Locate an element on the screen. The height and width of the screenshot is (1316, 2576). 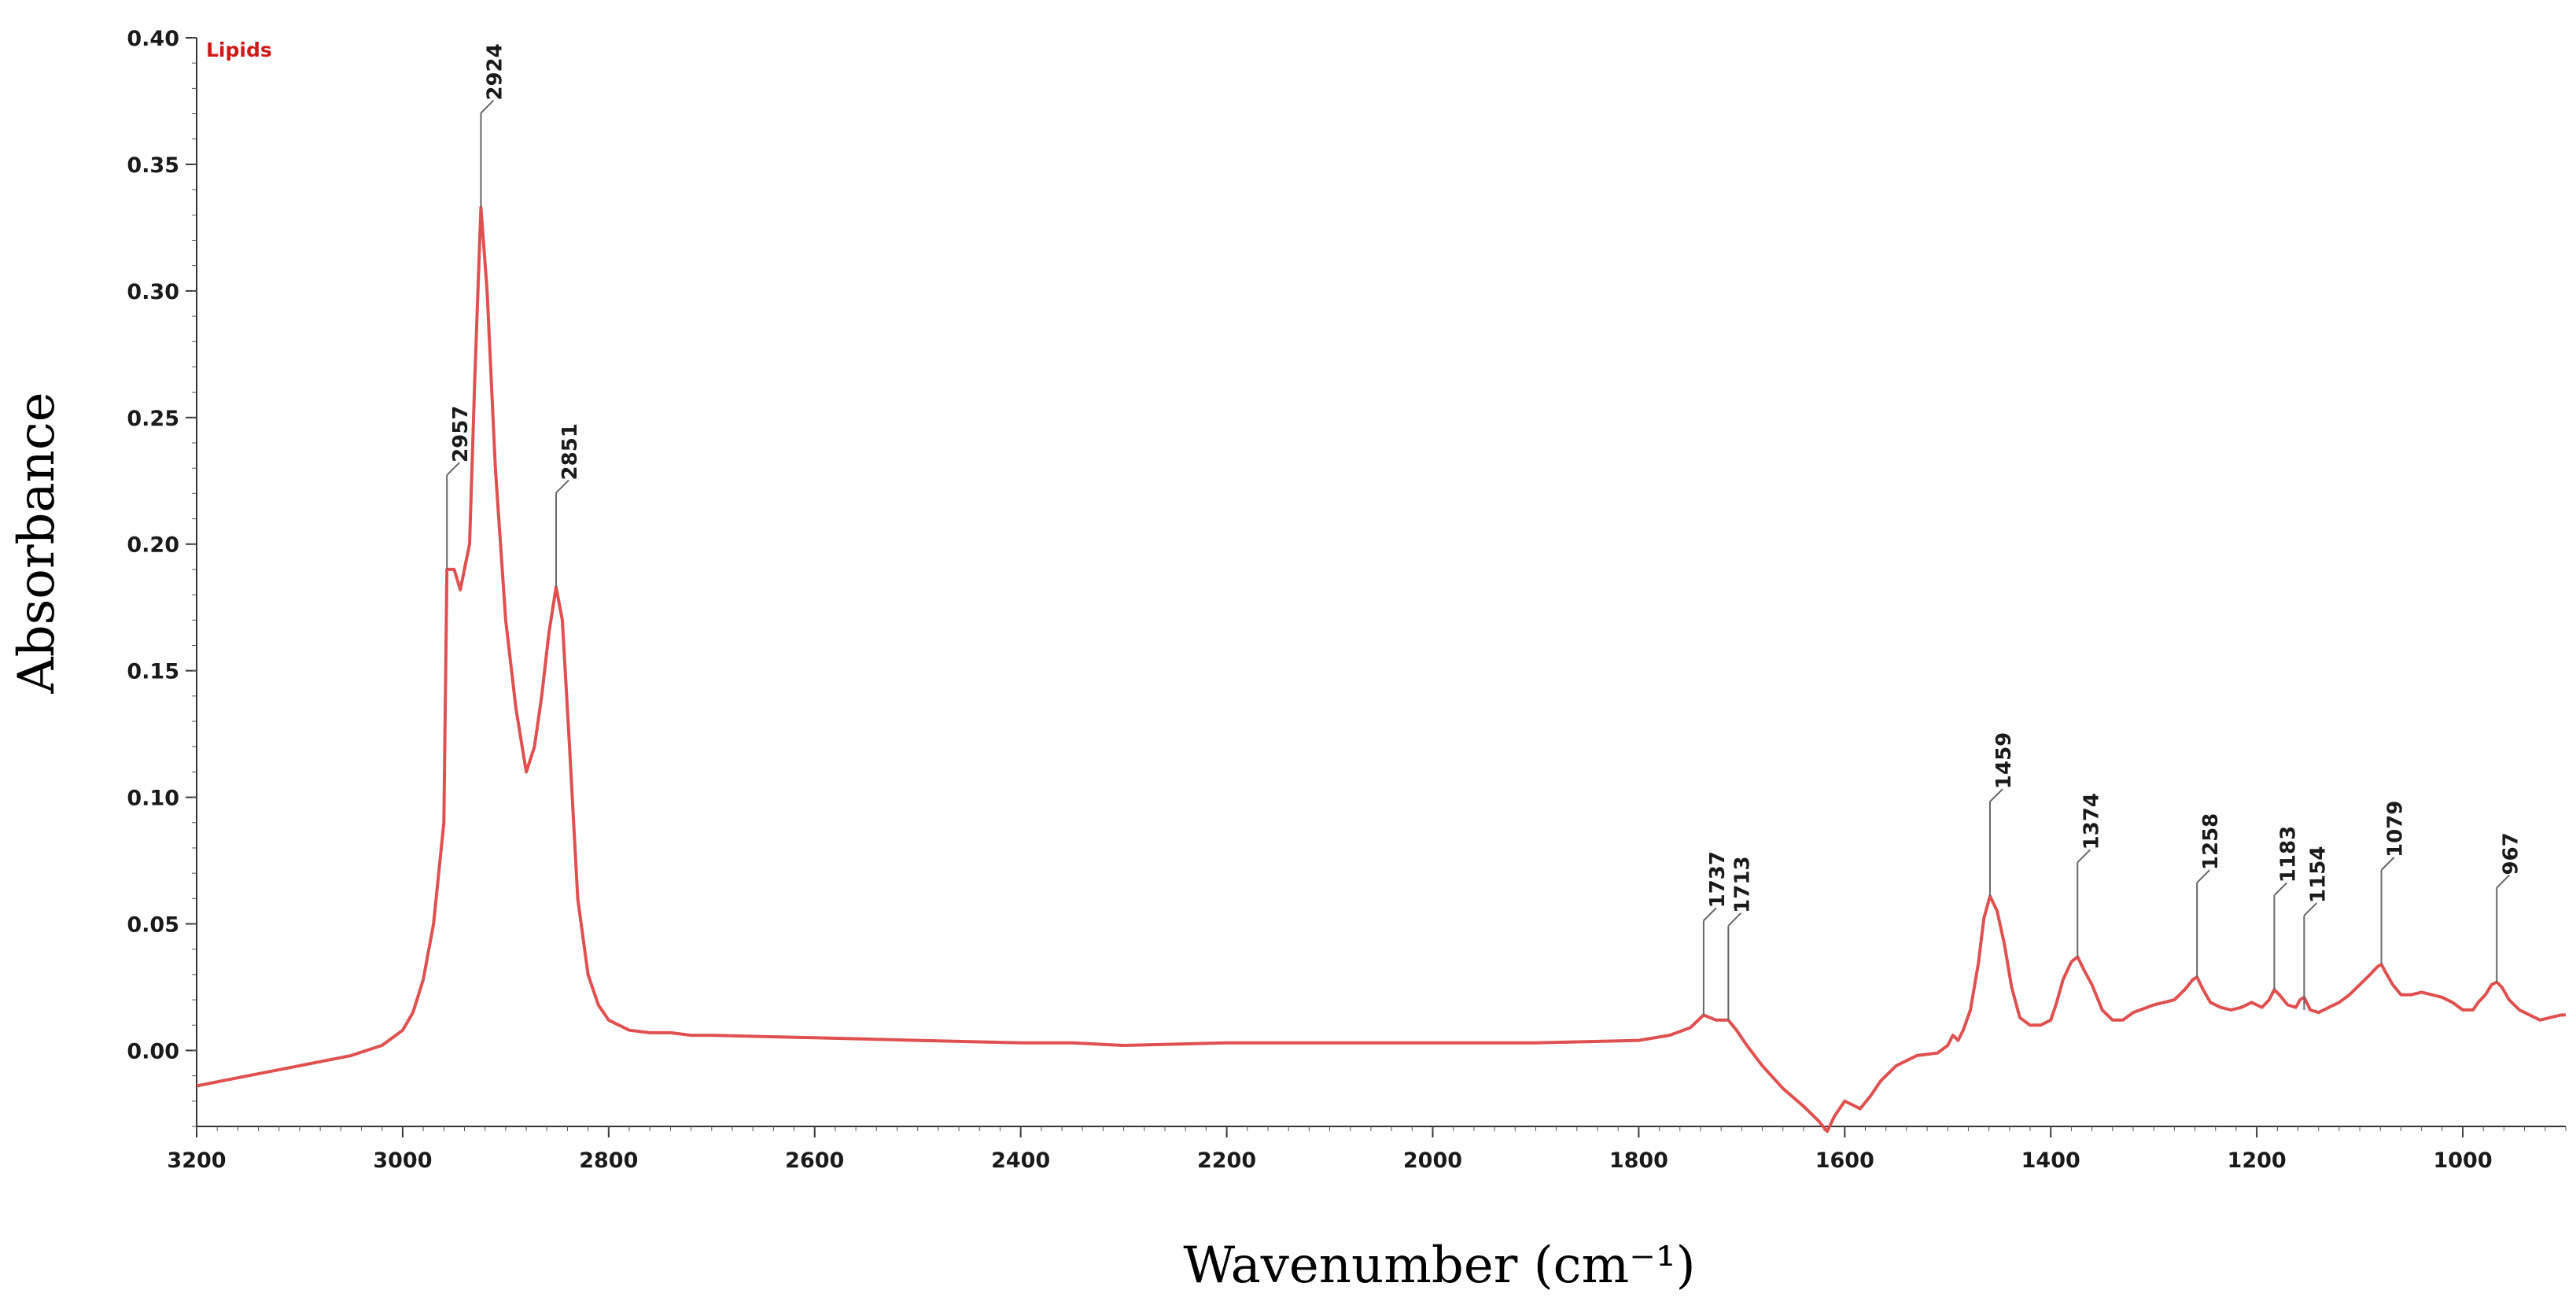
peak-annotation: 1258 is located at coordinates (2209, 895).